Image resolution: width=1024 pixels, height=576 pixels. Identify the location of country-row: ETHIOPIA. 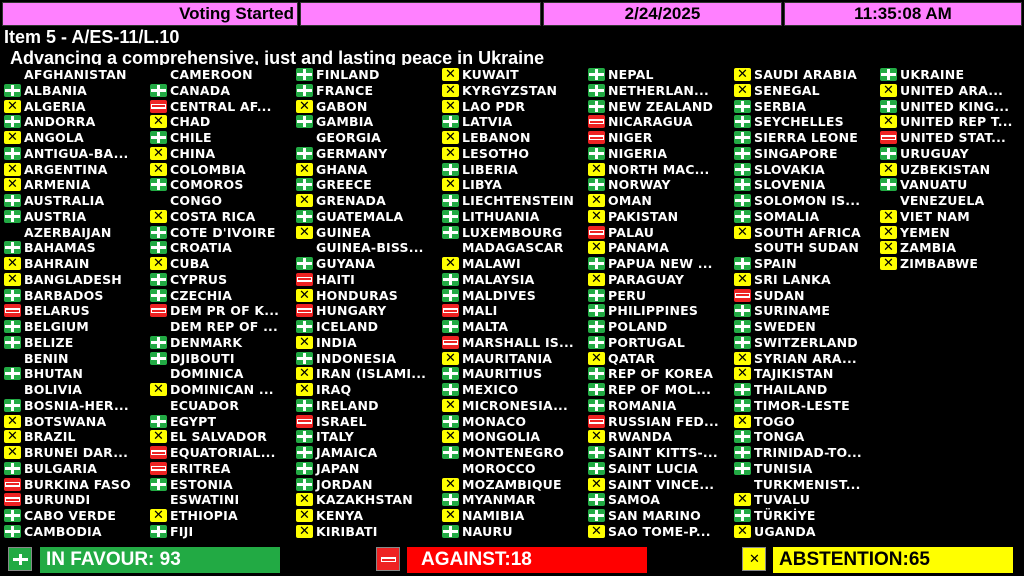
(223, 516).